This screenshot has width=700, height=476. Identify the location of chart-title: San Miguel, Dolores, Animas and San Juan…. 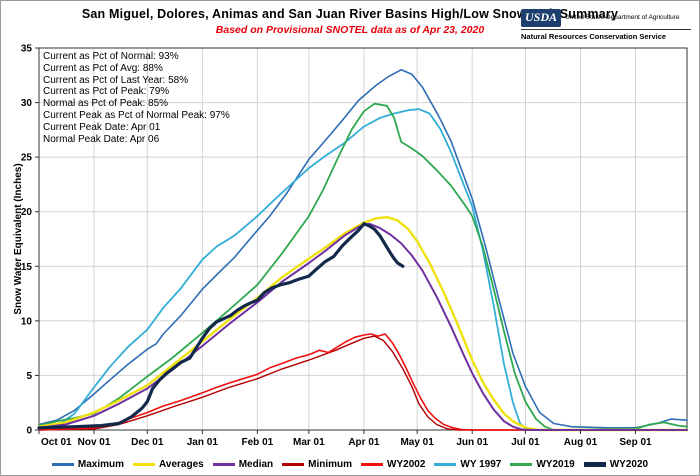
(350, 14).